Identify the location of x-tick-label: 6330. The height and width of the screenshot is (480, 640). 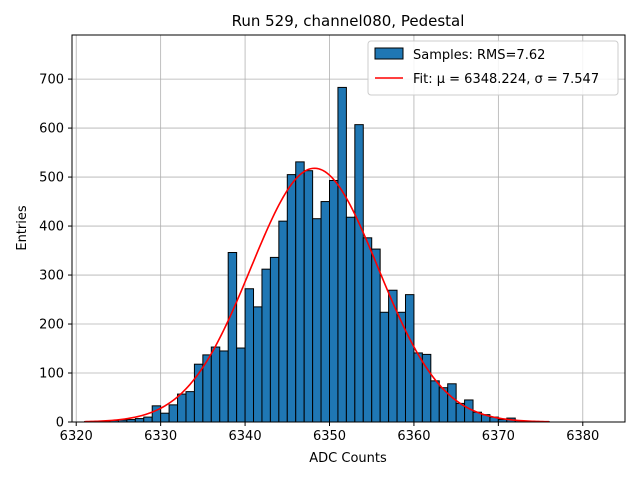
(160, 436).